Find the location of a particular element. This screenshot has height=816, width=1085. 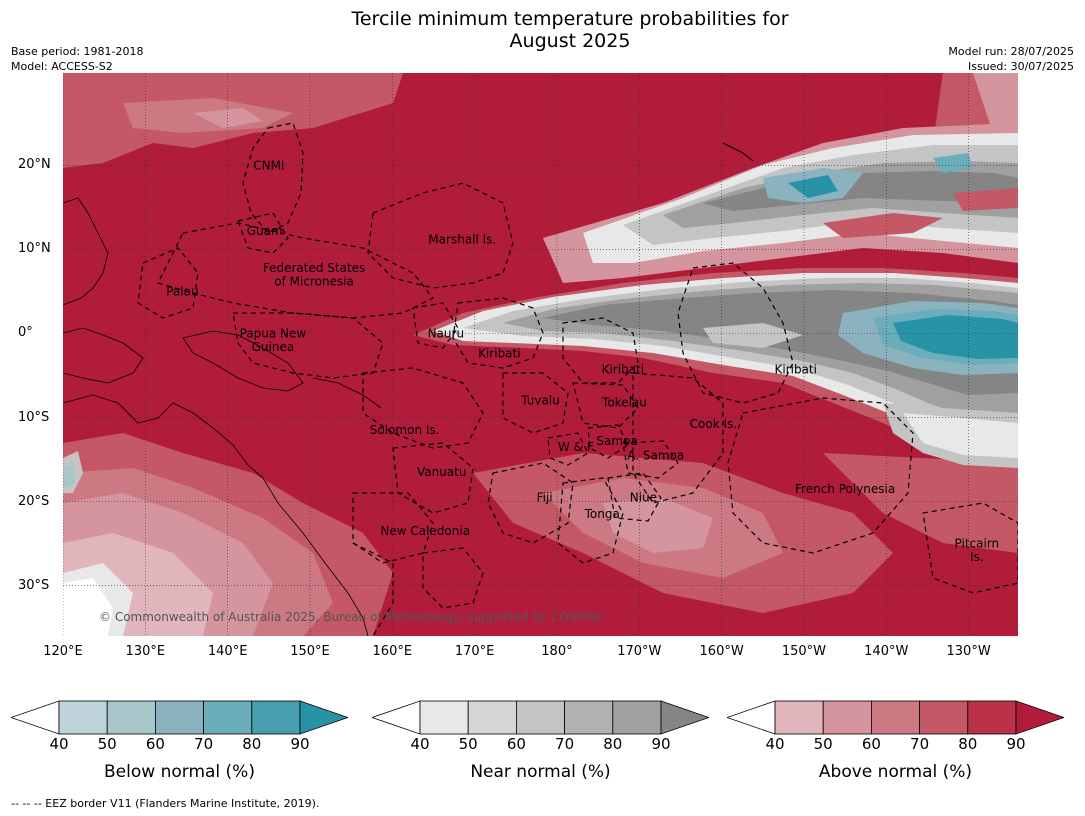

eez-asamoa is located at coordinates (650, 459).